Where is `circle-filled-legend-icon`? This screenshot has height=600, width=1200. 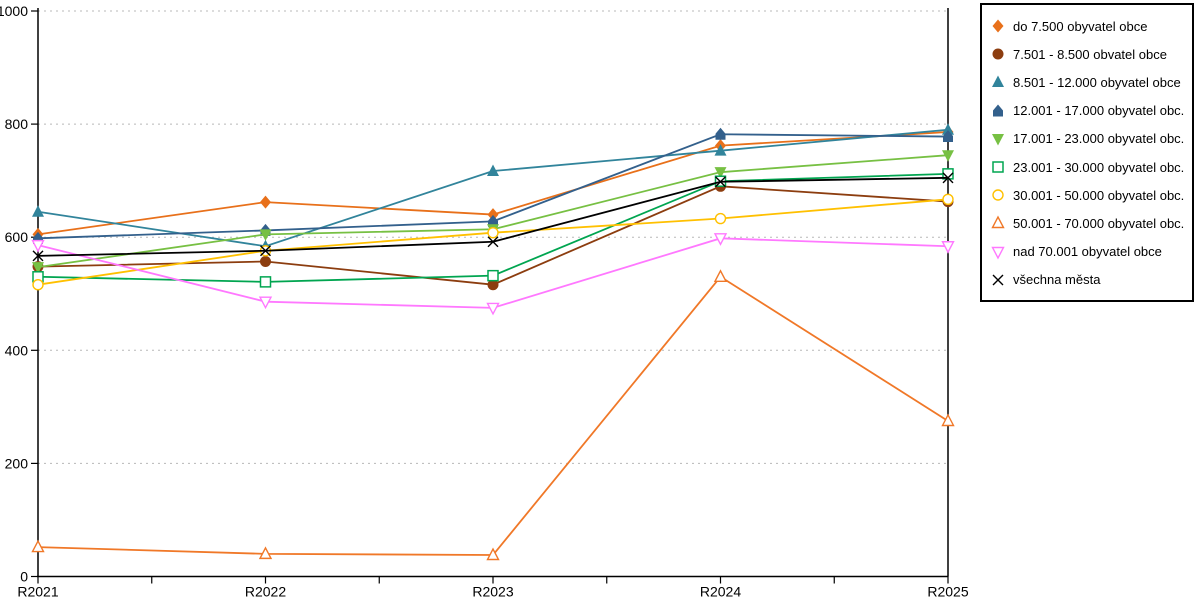
circle-filled-legend-icon is located at coordinates (998, 54).